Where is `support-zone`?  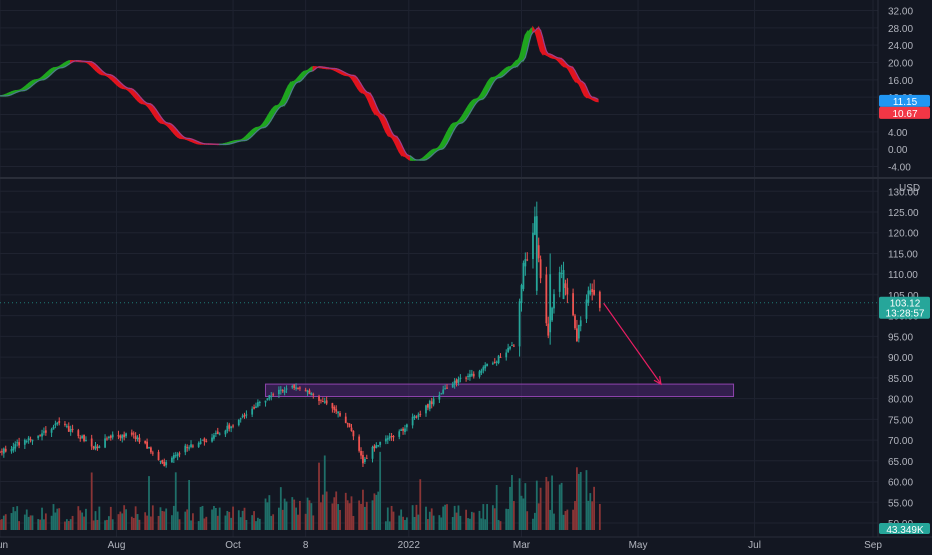 support-zone is located at coordinates (500, 390).